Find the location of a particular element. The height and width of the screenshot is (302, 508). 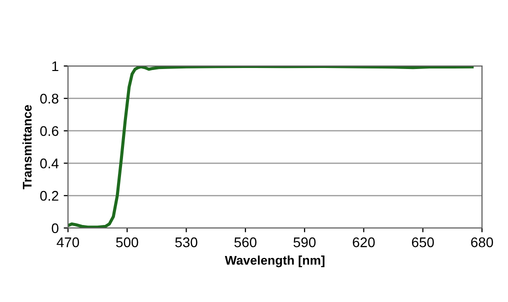

x-tick-label: 470 is located at coordinates (68, 242).